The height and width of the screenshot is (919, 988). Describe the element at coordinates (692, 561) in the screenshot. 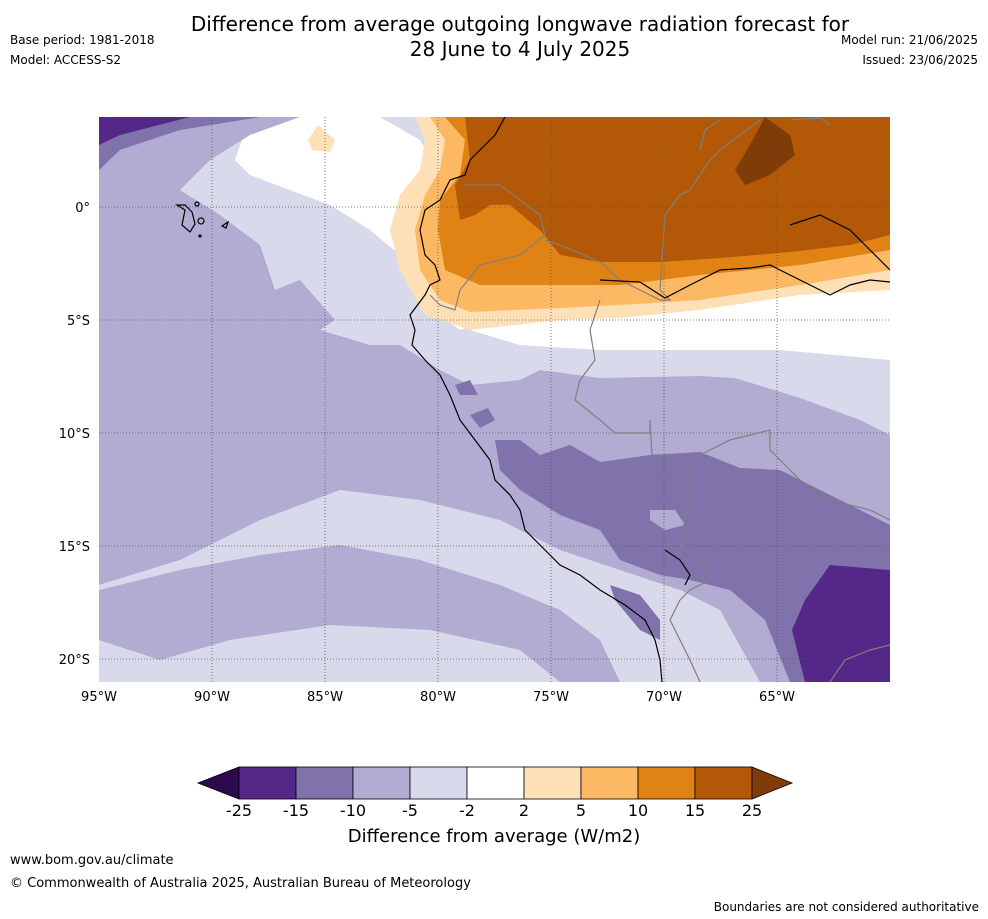

I see `anomaly-band-medium-purple` at that location.